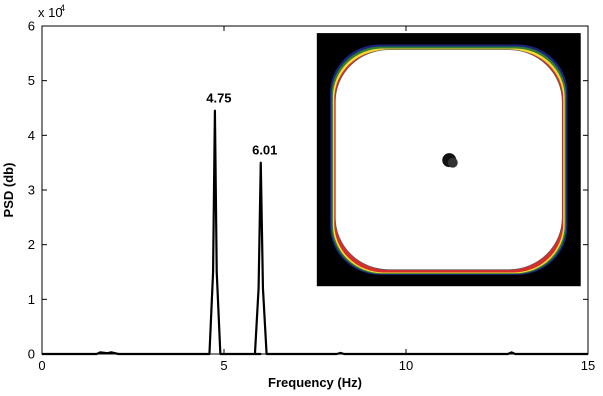 Image resolution: width=603 pixels, height=396 pixels. What do you see at coordinates (8, 190) in the screenshot?
I see `y-axis-label: PSD (db)` at bounding box center [8, 190].